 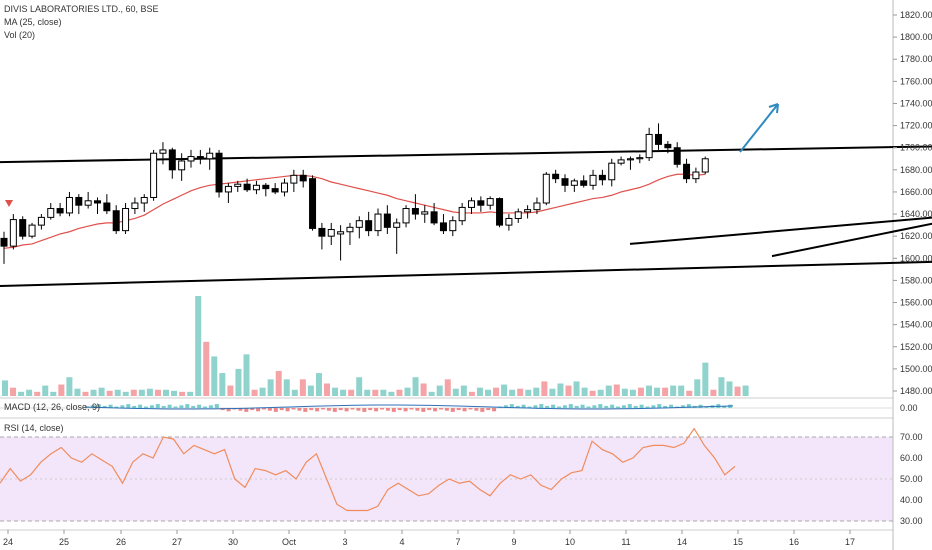 I want to click on symbol-title: DIVIS LABORATORIES LTD., 60, BSE, so click(x=81, y=9).